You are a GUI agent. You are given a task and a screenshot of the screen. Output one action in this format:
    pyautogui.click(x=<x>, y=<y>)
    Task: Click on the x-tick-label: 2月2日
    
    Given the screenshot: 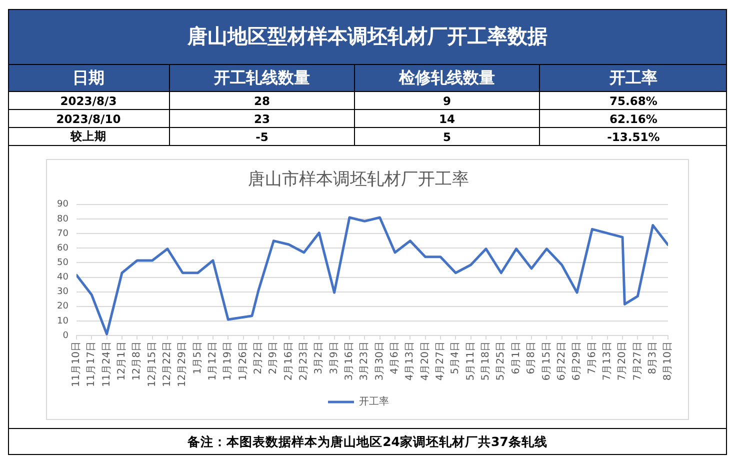 What is the action you would take?
    pyautogui.click(x=258, y=358)
    